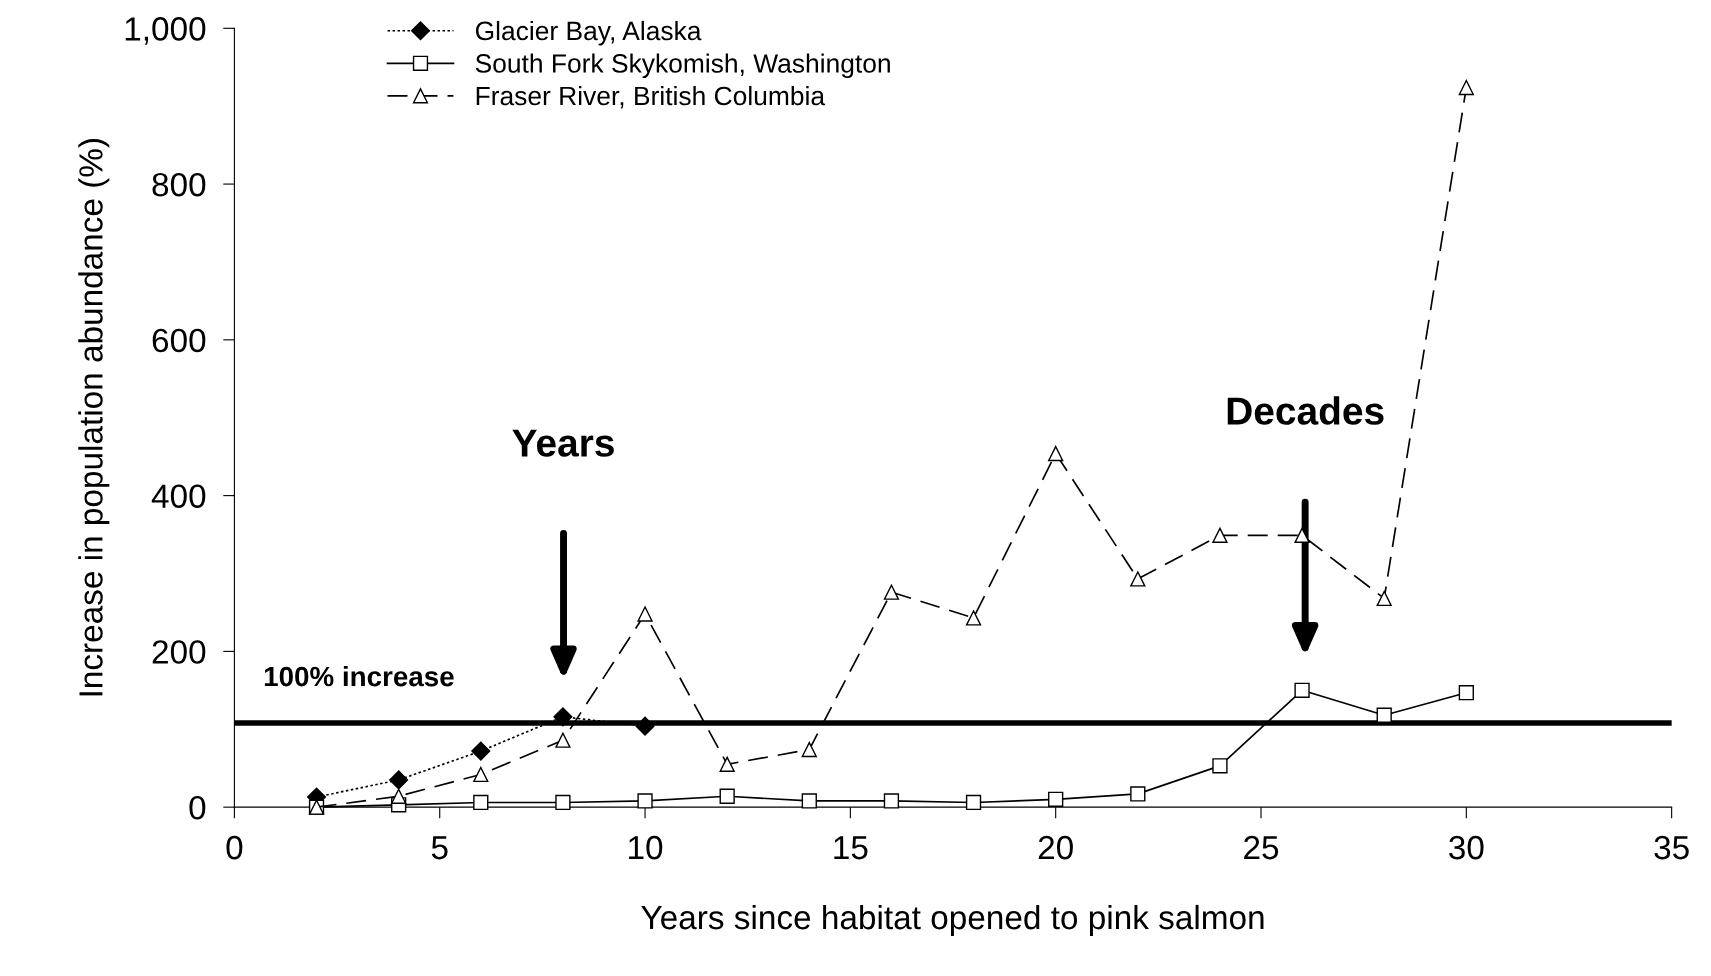 The height and width of the screenshot is (976, 1711). I want to click on x-tick-label: 35, so click(1671, 847).